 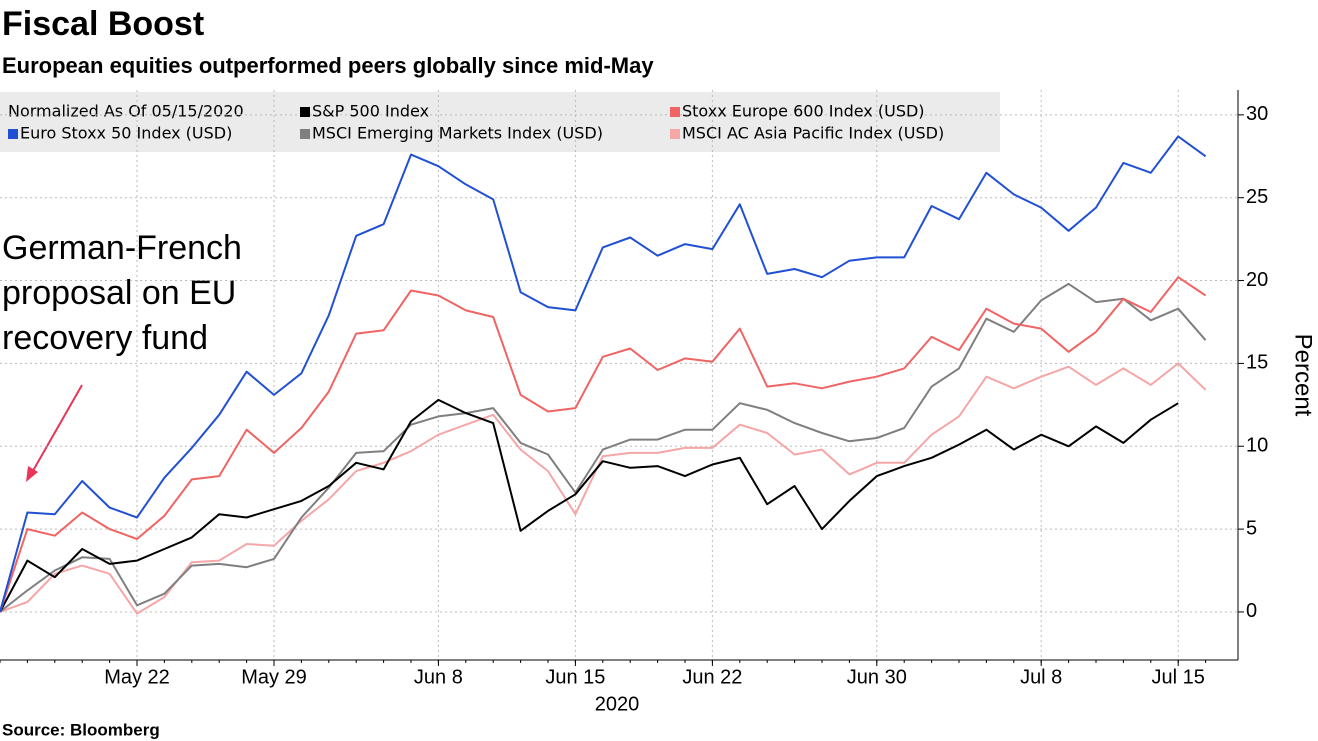 What do you see at coordinates (1251, 528) in the screenshot?
I see `y-tick-label: 5` at bounding box center [1251, 528].